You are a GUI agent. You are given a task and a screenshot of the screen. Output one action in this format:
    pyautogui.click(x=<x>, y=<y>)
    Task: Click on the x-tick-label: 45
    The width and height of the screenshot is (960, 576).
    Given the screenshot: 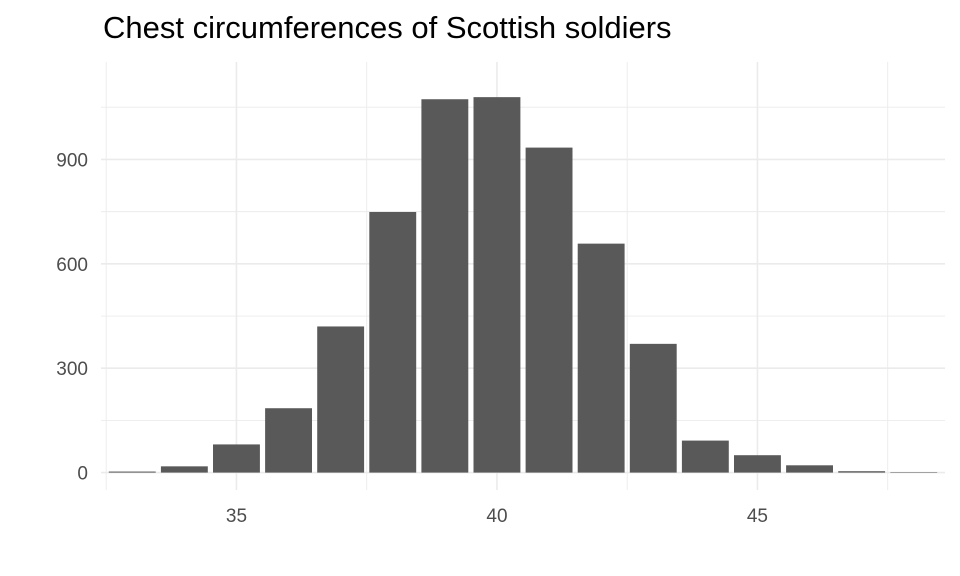 What is the action you would take?
    pyautogui.click(x=757, y=516)
    